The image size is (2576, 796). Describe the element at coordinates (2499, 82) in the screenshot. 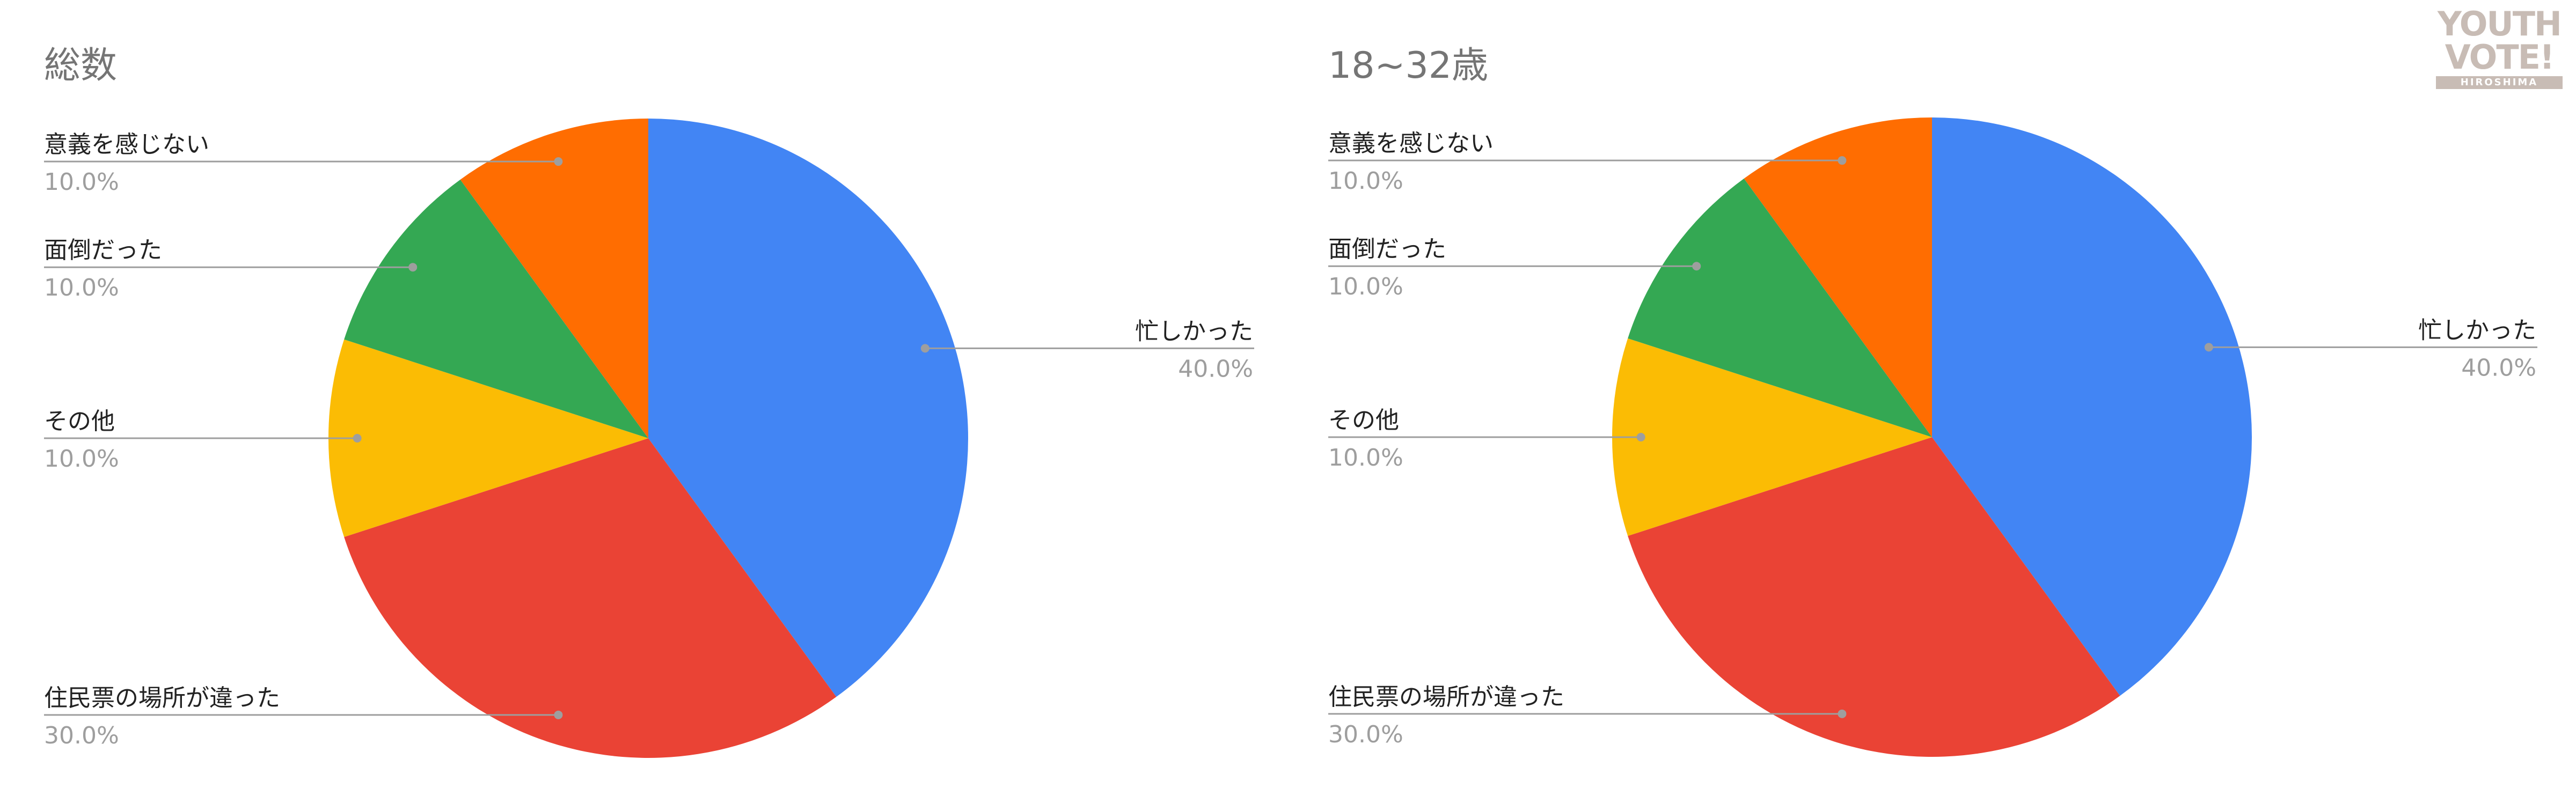

I see `logo-line-3: HIROSHIMA` at that location.